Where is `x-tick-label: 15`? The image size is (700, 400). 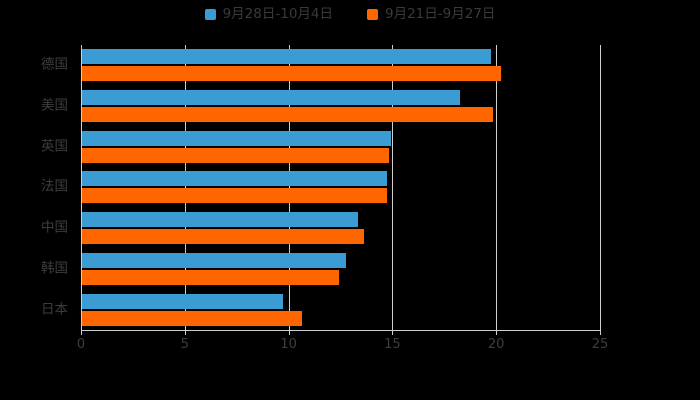 x-tick-label: 15 is located at coordinates (392, 344).